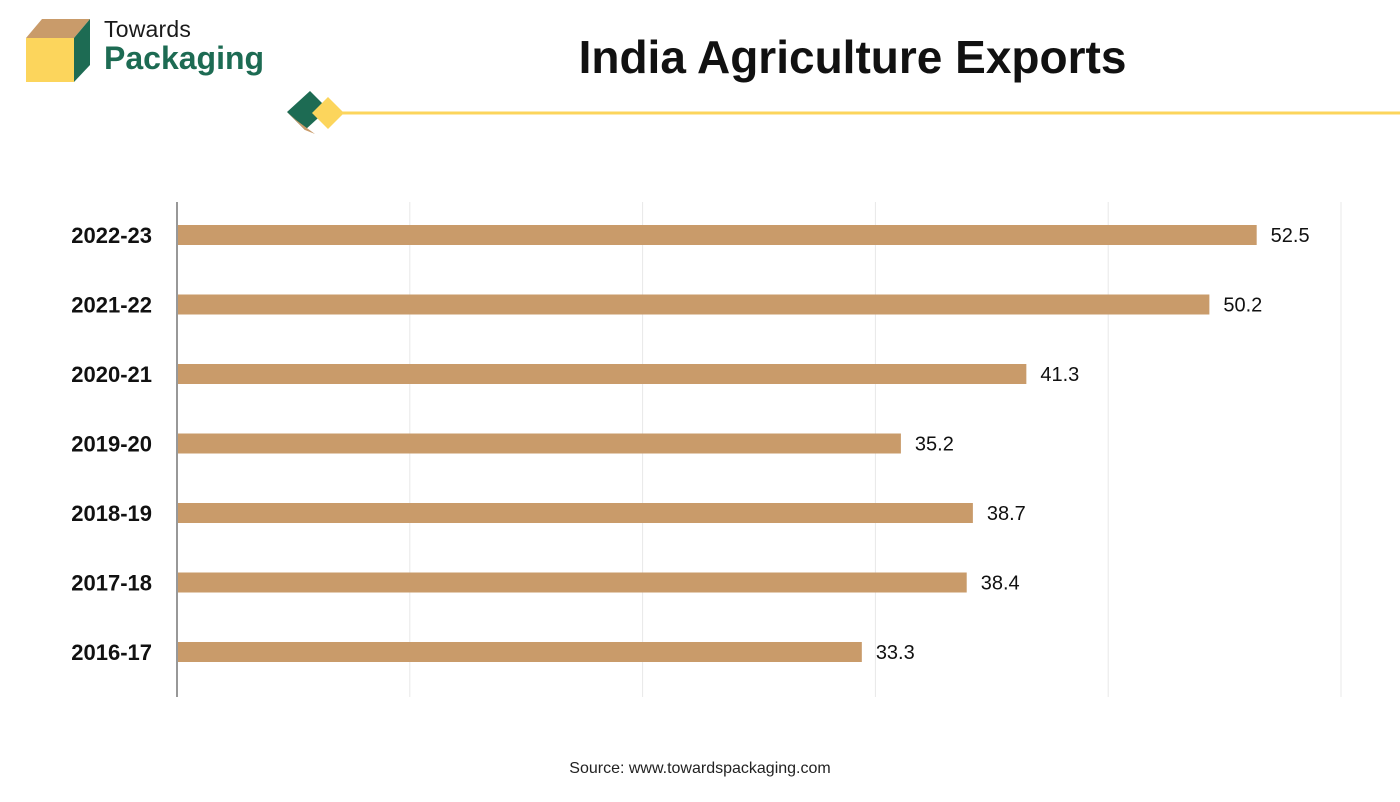 The height and width of the screenshot is (802, 1400). What do you see at coordinates (328, 113) in the screenshot?
I see `diamond-yellow-icon` at bounding box center [328, 113].